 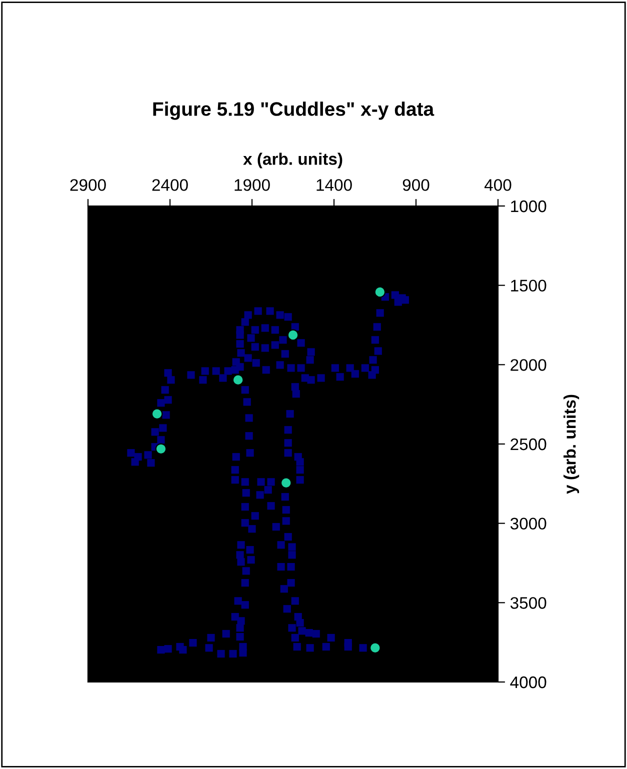 What do you see at coordinates (252, 185) in the screenshot?
I see `x-tick-label: 1900` at bounding box center [252, 185].